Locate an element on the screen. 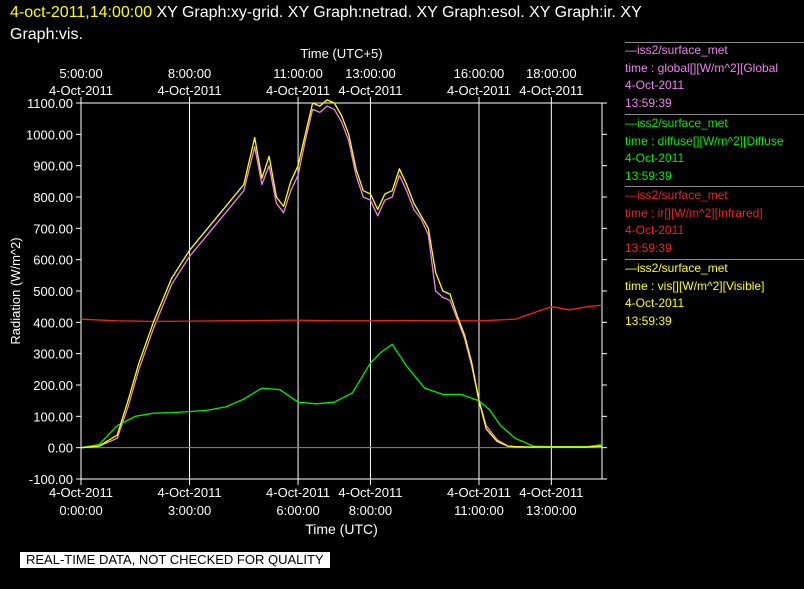 This screenshot has height=589, width=804. x-top-tick-label-time: 11:00:00 is located at coordinates (298, 73).